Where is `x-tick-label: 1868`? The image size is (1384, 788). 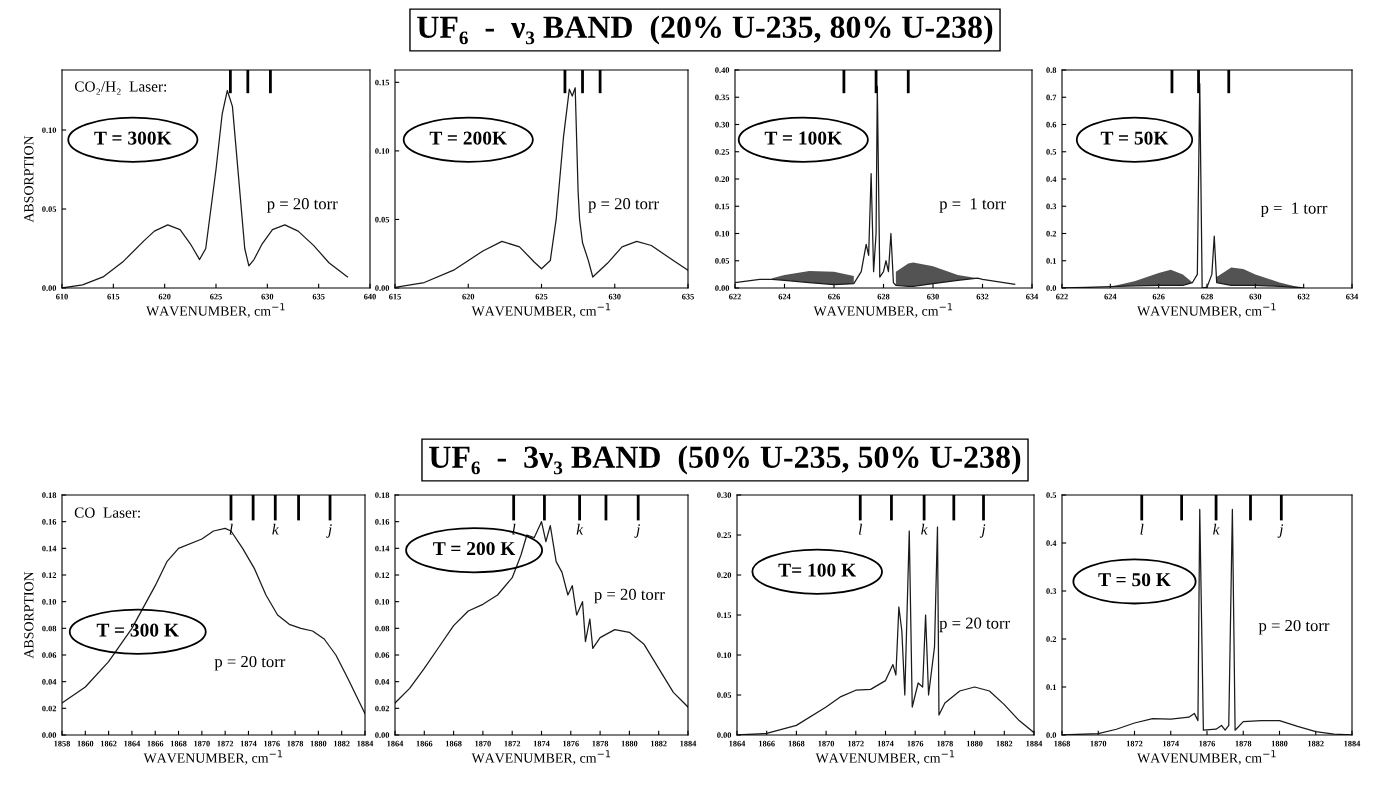
x-tick-label: 1868 is located at coordinates (796, 743).